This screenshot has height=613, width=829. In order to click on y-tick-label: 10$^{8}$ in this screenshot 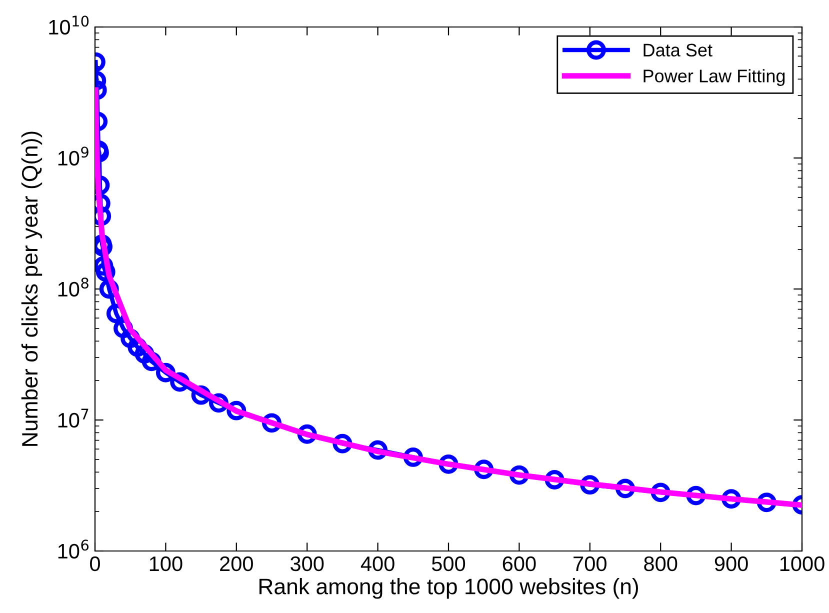, I will do `click(73, 287)`.